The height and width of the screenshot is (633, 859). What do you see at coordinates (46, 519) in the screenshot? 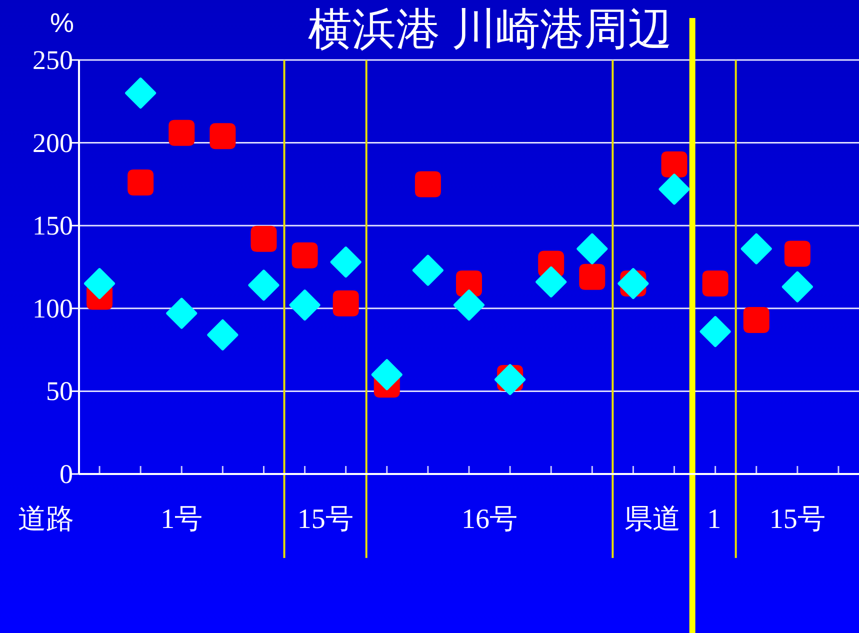
I see `x-axis-title: 道路` at bounding box center [46, 519].